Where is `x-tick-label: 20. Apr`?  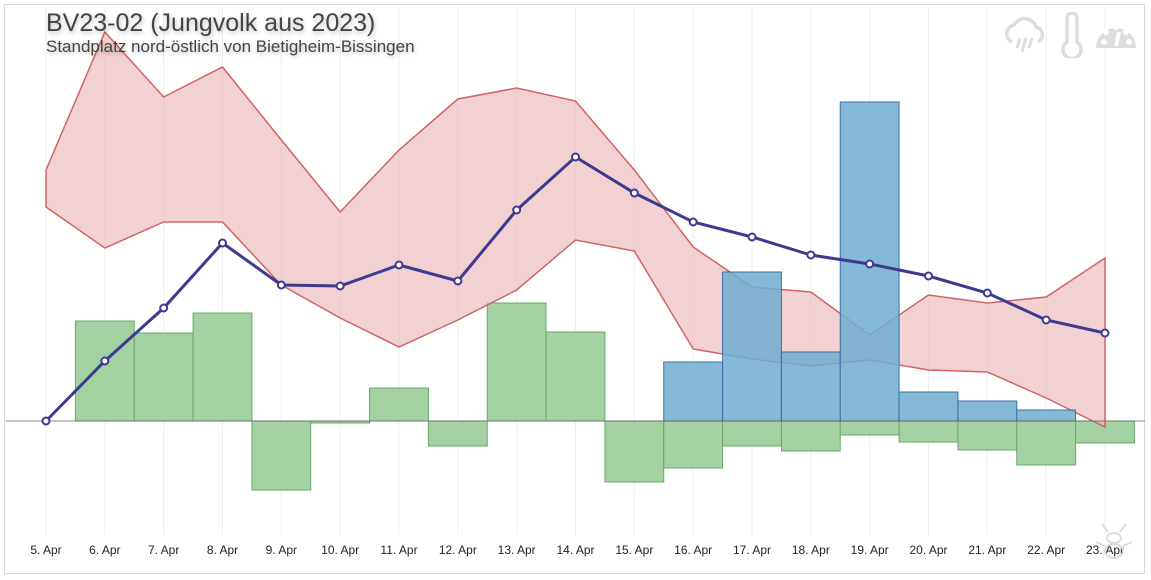 x-tick-label: 20. Apr is located at coordinates (928, 550).